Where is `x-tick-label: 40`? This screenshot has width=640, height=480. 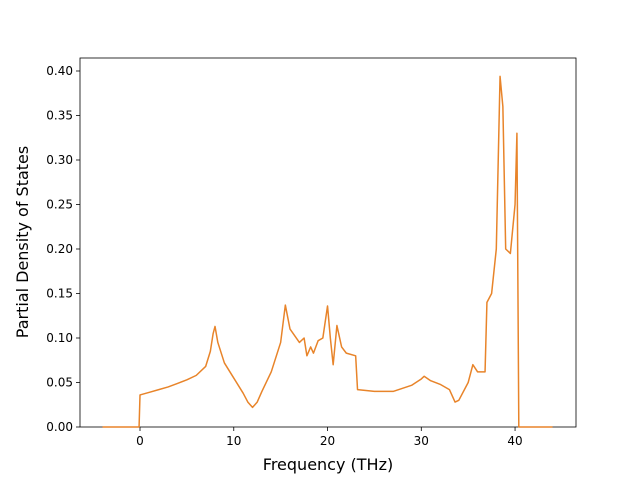 x-tick-label: 40 is located at coordinates (514, 441).